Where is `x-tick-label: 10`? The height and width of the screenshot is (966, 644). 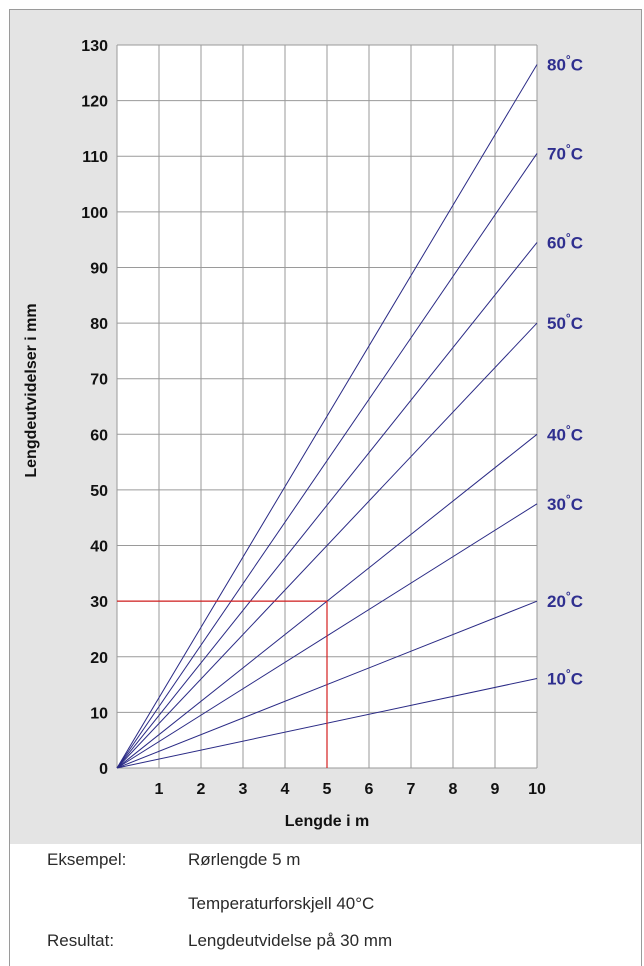
x-tick-label: 10 is located at coordinates (537, 789).